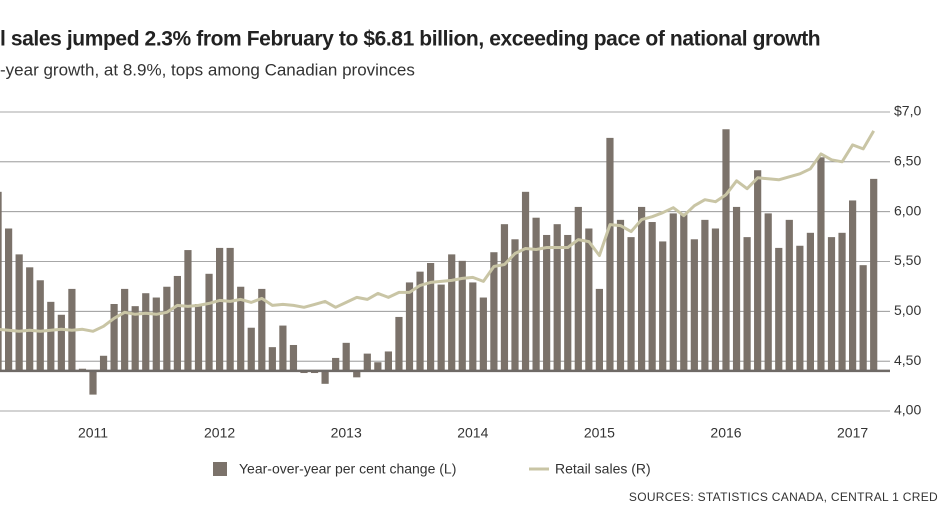  What do you see at coordinates (852, 433) in the screenshot?
I see `x-tick-label: 2017` at bounding box center [852, 433].